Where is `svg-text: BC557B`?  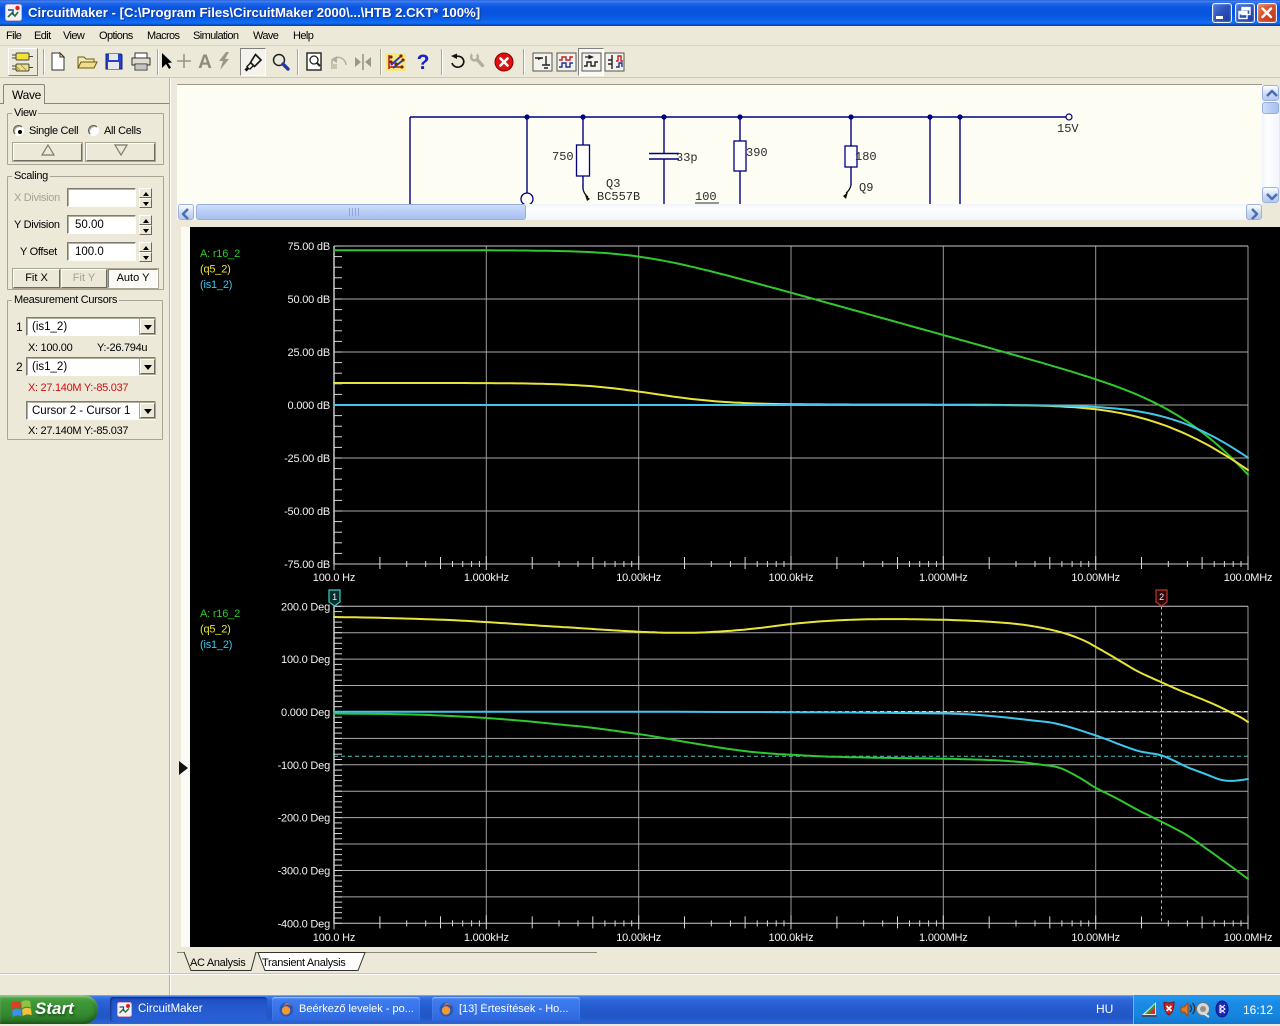 svg-text: BC557B is located at coordinates (618, 197).